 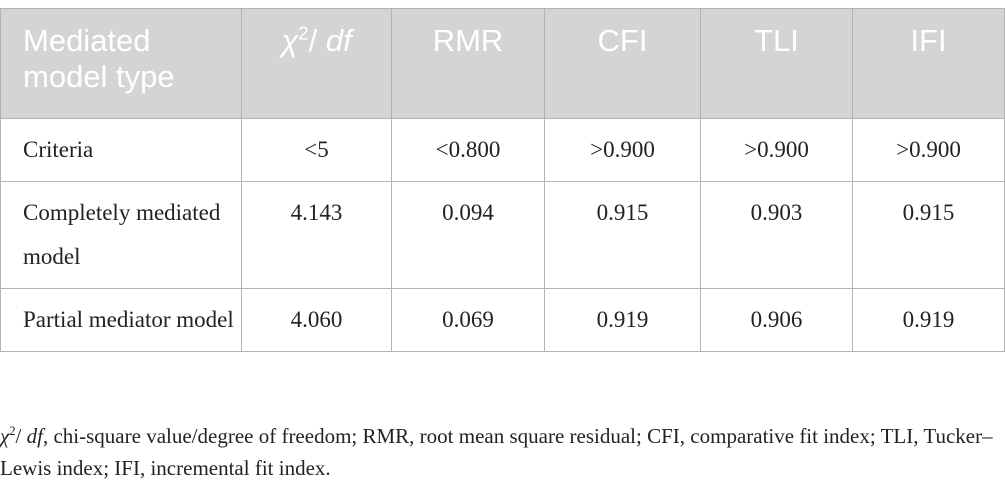 What do you see at coordinates (928, 63) in the screenshot?
I see `header-cell: IFI` at bounding box center [928, 63].